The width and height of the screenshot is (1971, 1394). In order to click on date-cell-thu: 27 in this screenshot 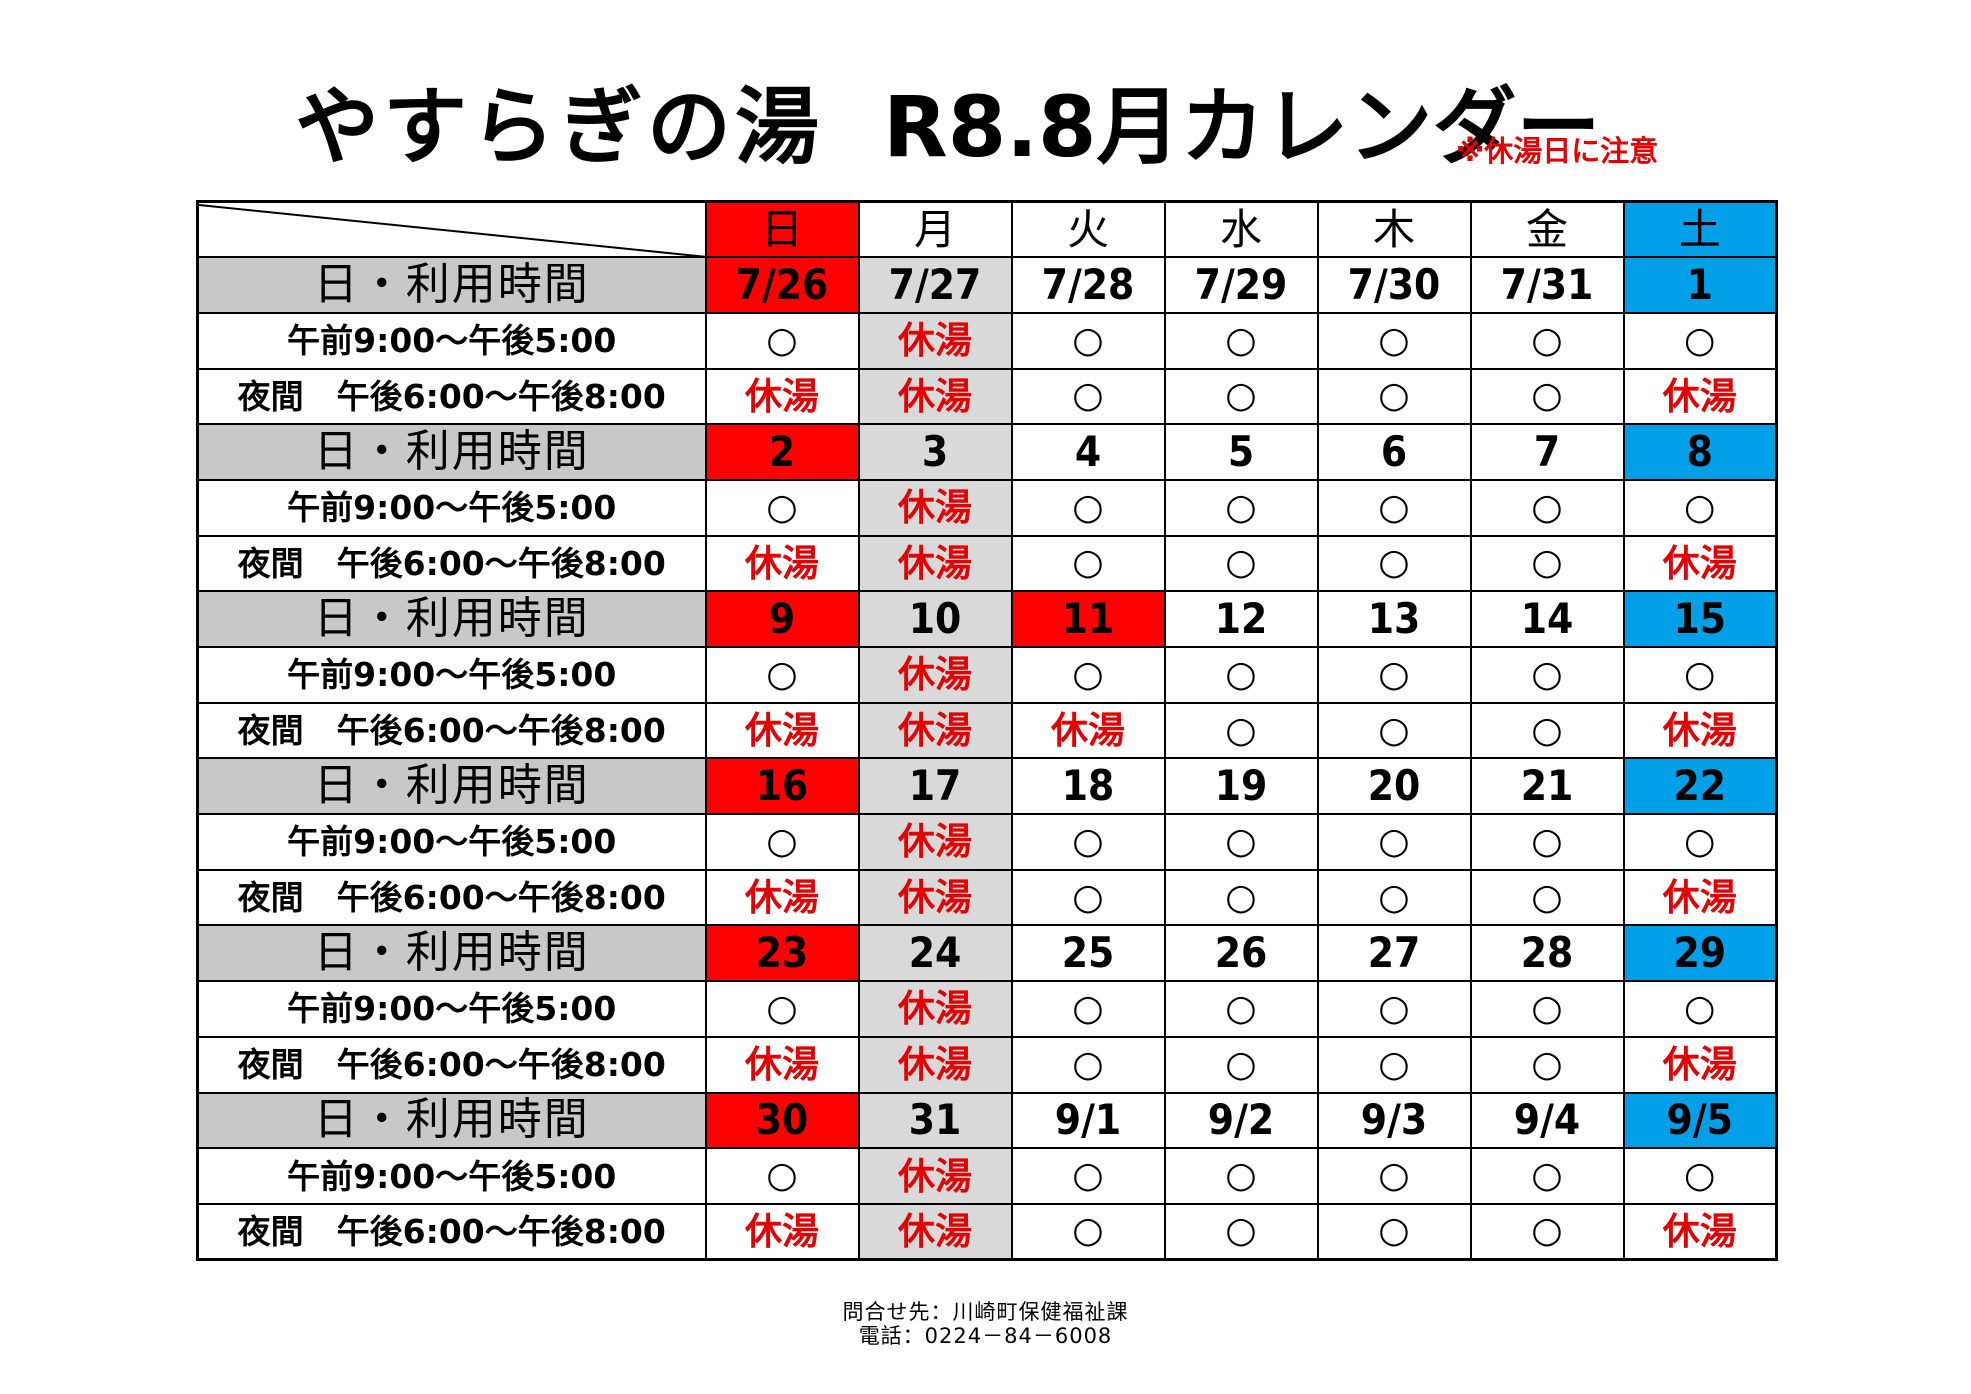, I will do `click(1394, 953)`.